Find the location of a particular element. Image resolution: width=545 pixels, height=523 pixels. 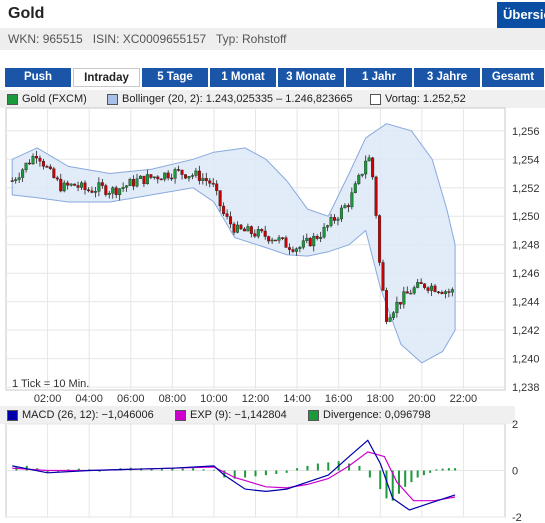

typ-value: Rohstoff is located at coordinates (264, 39).